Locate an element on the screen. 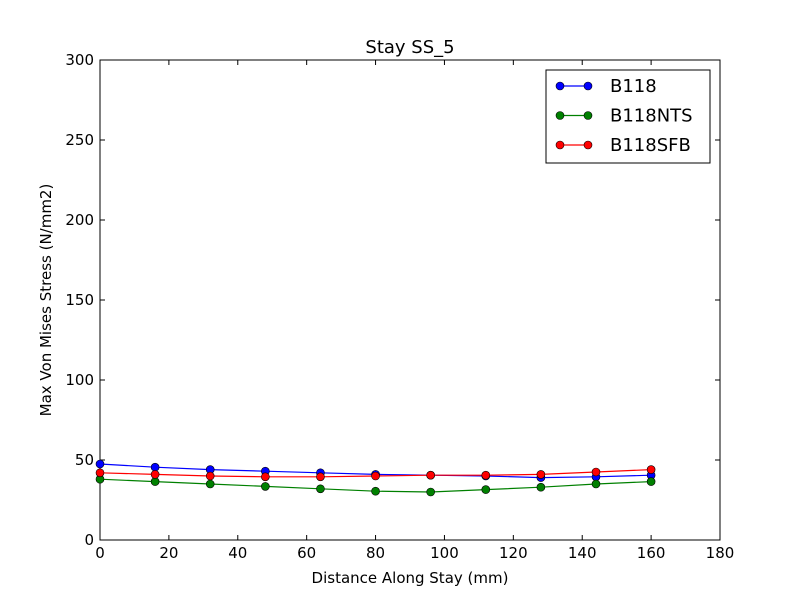 Image resolution: width=800 pixels, height=600 pixels. y-tick-label: 300 is located at coordinates (79, 60).